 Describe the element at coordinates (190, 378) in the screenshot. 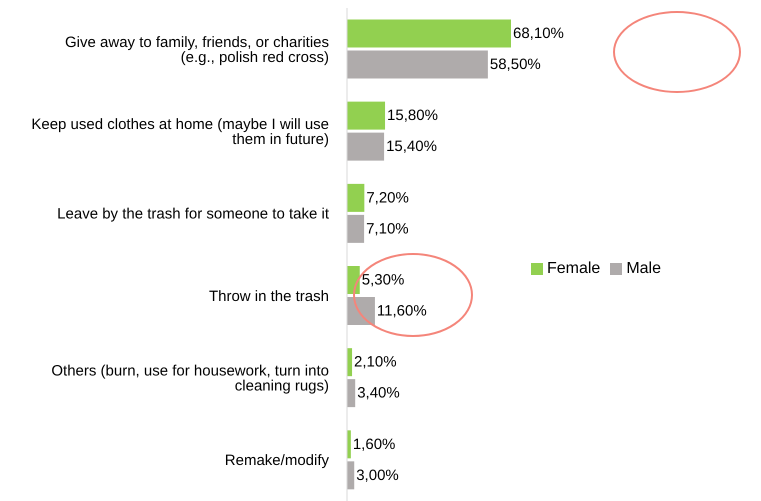

I see `y-tick-label: Others (burn, use for housework, turn into cleaning rugs)` at that location.